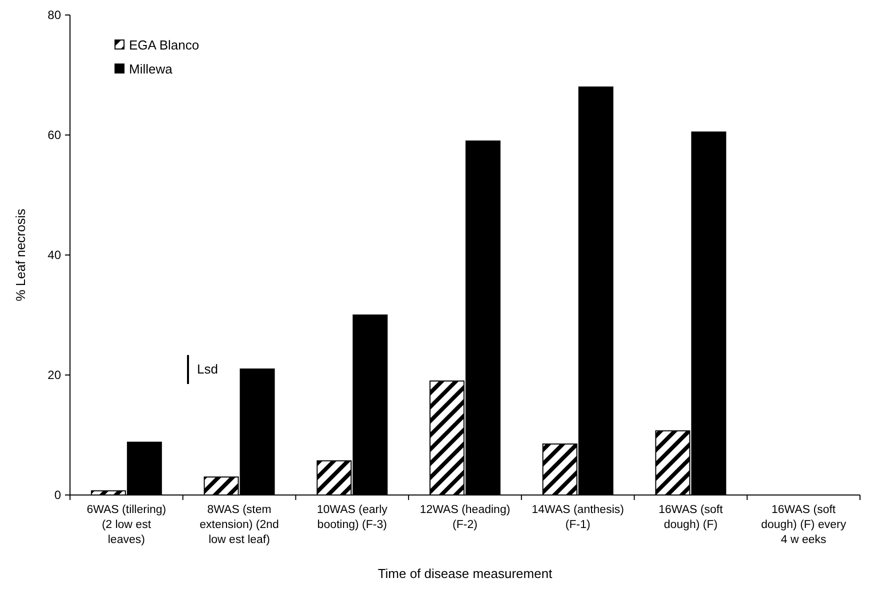 This screenshot has width=880, height=607. What do you see at coordinates (691, 517) in the screenshot?
I see `x-tick-label: 16WAS (soft dough) (F)` at bounding box center [691, 517].